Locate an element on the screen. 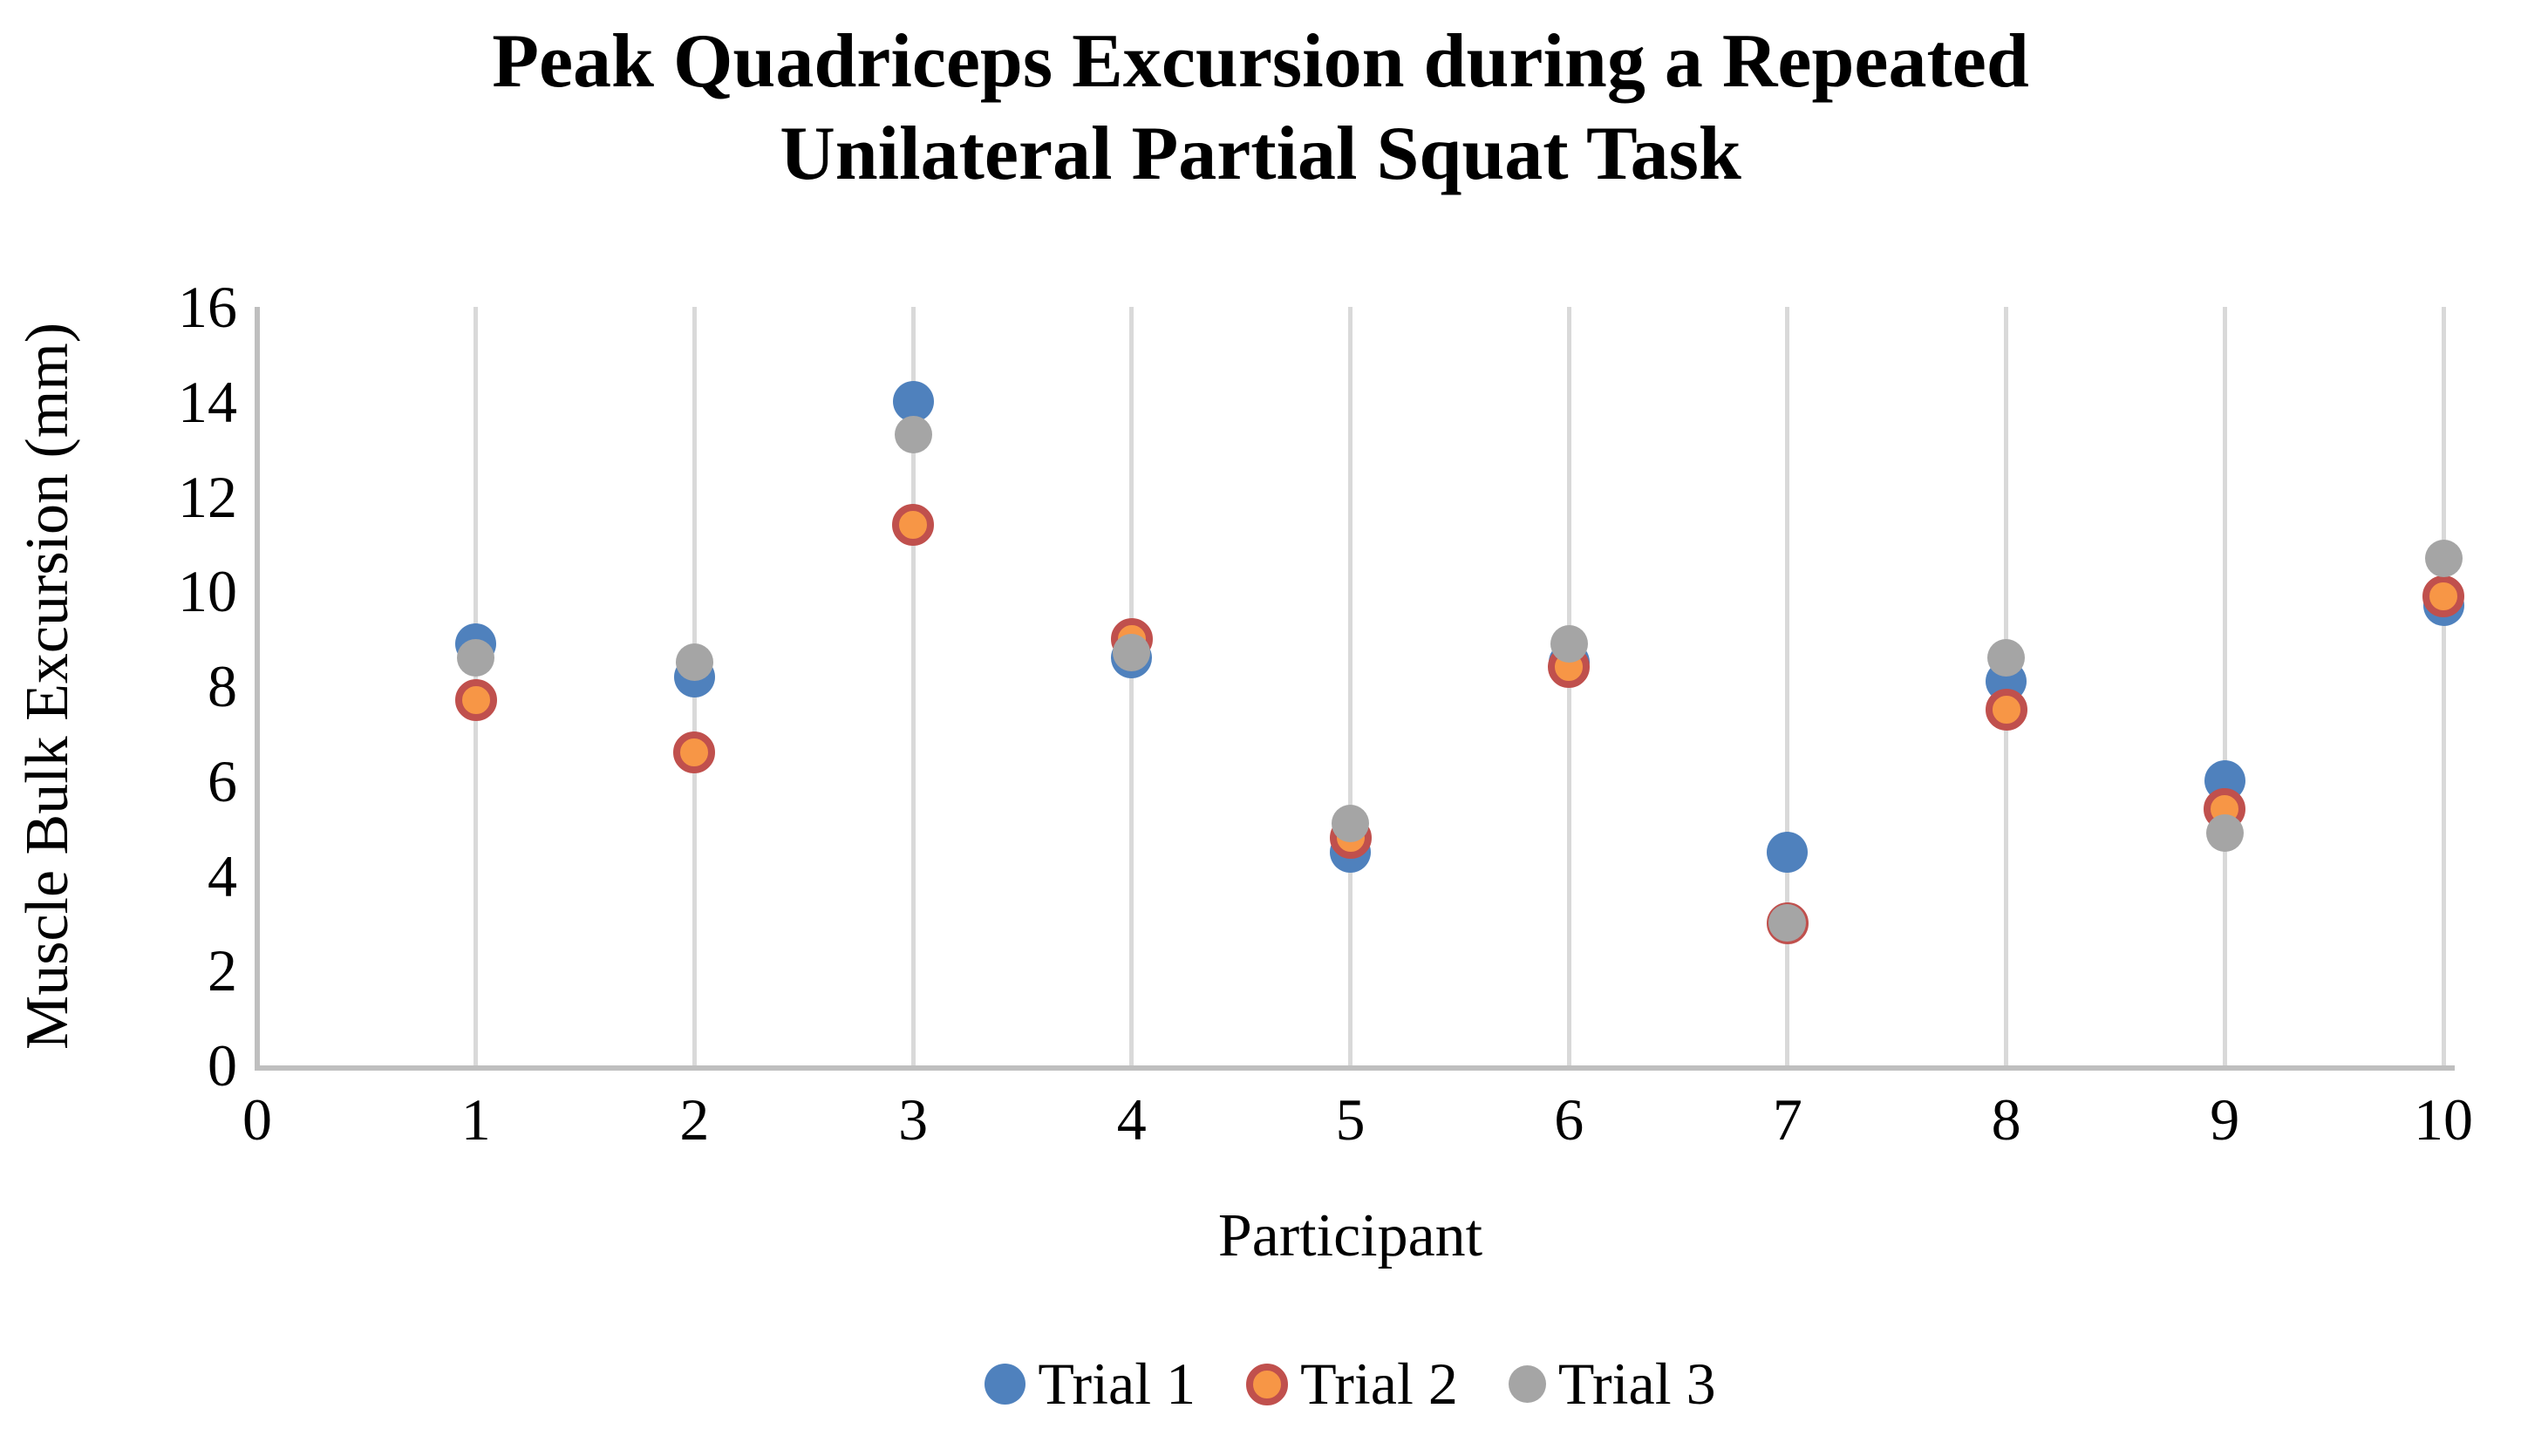 The width and height of the screenshot is (2521, 1456). data-point-trial2-participant8 is located at coordinates (2006, 710).